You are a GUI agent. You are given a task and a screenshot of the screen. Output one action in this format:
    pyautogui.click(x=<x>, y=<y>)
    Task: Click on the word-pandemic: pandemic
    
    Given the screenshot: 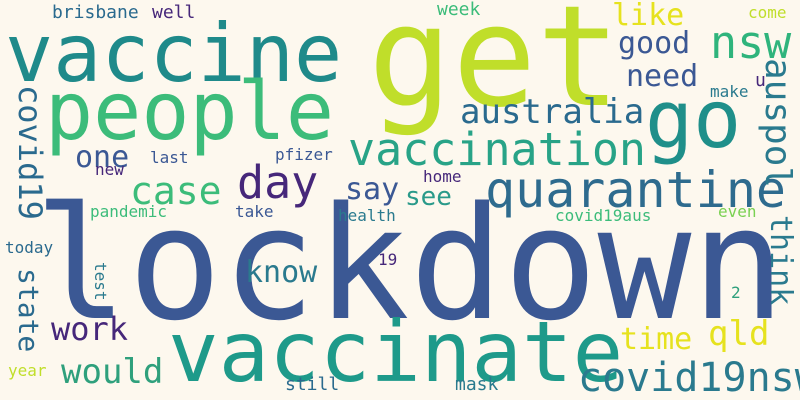 What is the action you would take?
    pyautogui.click(x=129, y=211)
    